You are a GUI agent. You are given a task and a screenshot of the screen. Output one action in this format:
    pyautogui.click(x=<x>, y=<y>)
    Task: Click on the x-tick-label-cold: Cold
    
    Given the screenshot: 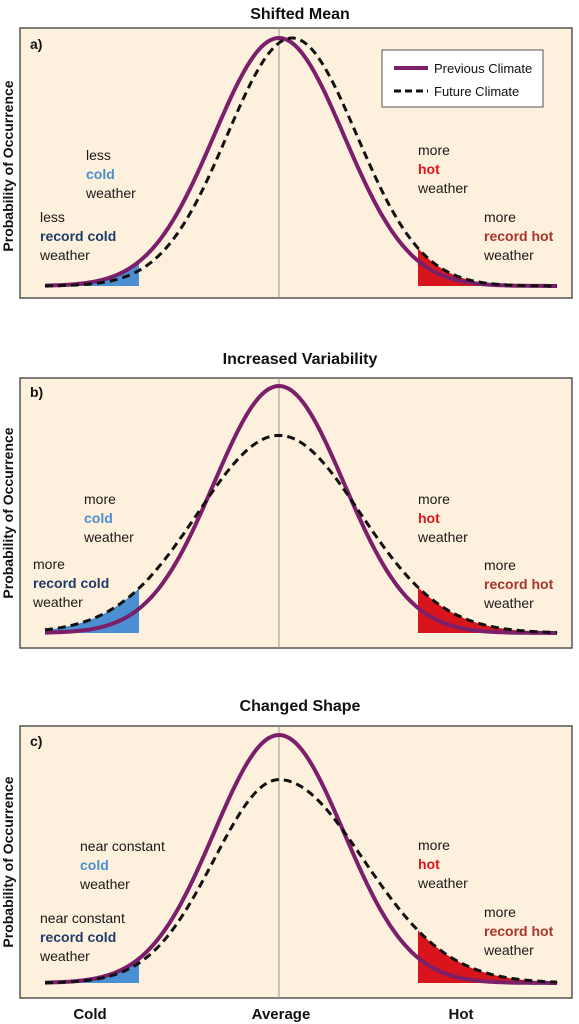 What is the action you would take?
    pyautogui.click(x=89, y=1014)
    